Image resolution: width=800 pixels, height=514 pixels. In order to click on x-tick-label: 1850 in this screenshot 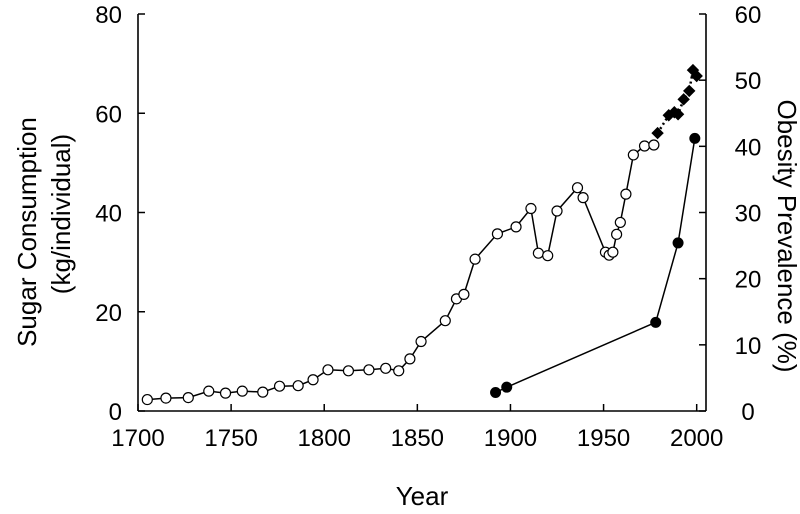, I will do `click(417, 438)`.